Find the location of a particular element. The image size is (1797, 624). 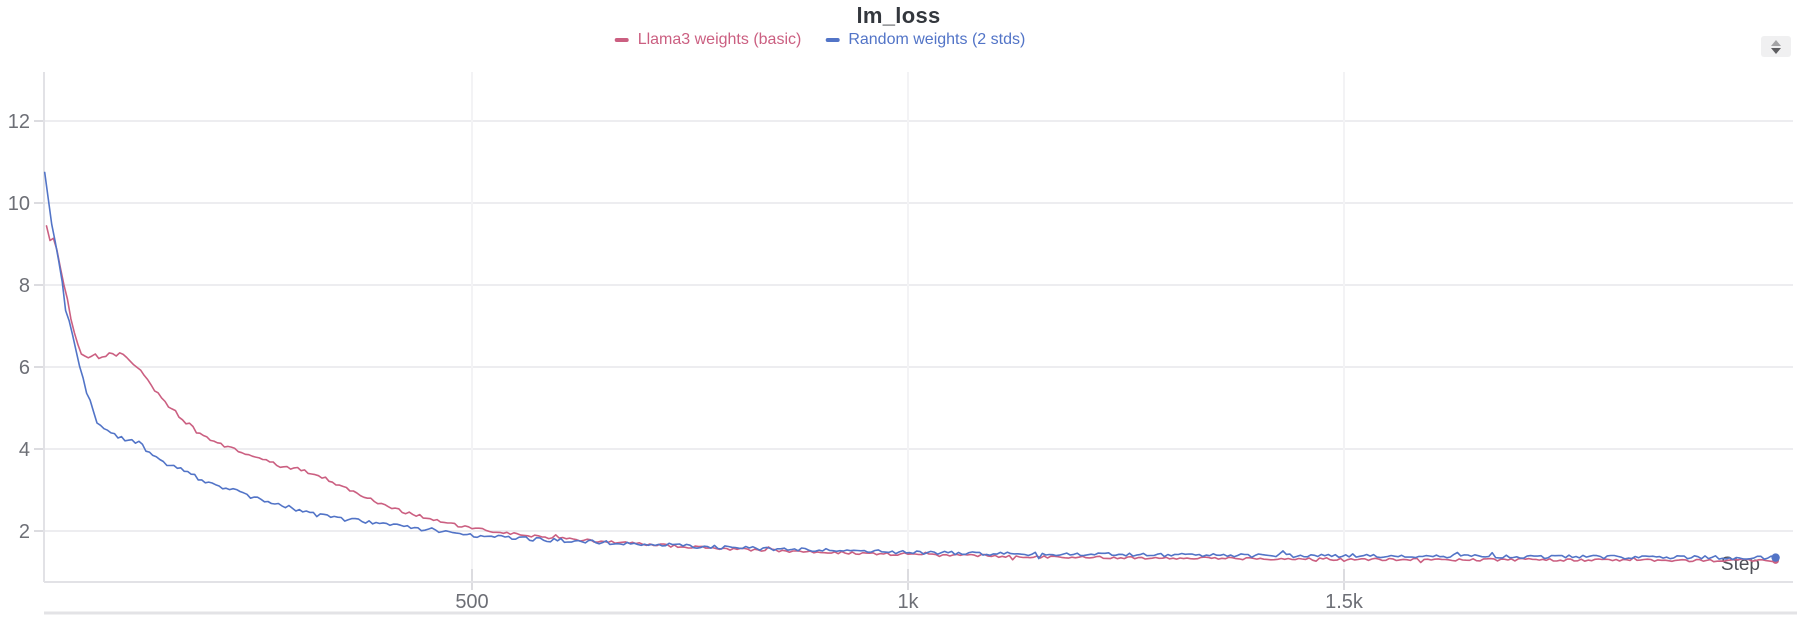

panel-resize-stepper-button is located at coordinates (1776, 46).